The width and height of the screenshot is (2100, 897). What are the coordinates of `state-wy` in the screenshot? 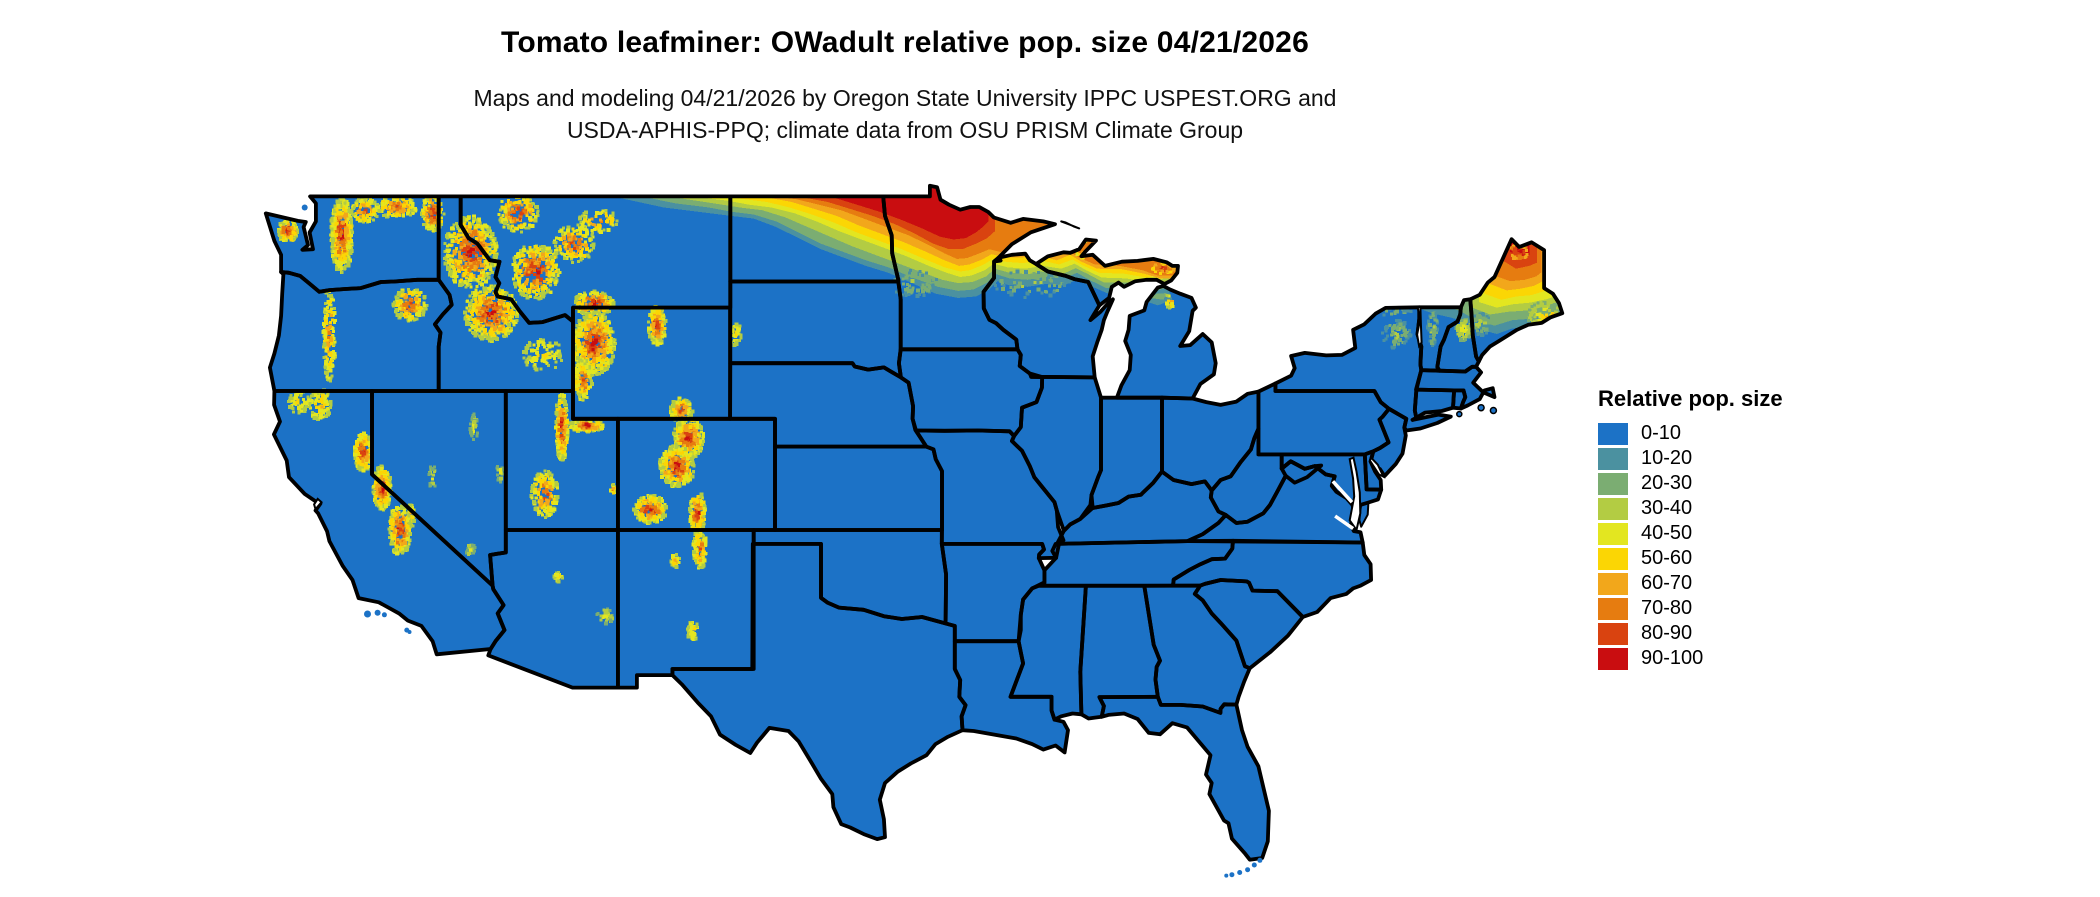 It's located at (652, 363).